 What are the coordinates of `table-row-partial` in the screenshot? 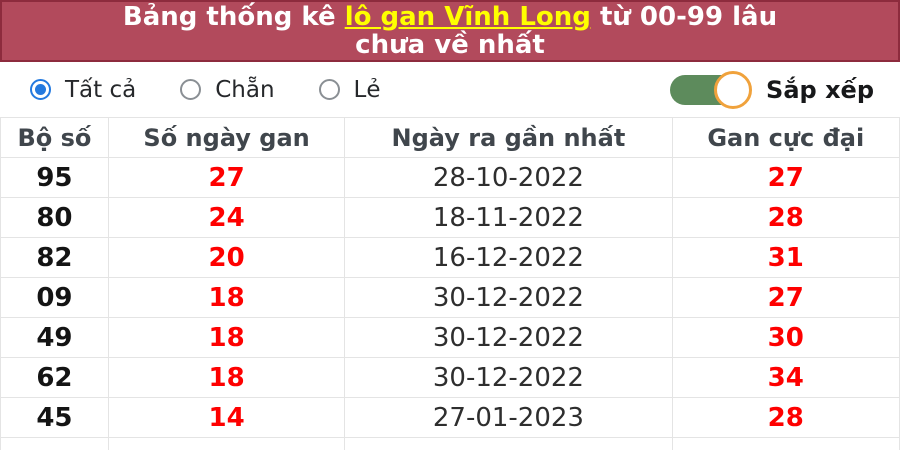 It's located at (450, 443).